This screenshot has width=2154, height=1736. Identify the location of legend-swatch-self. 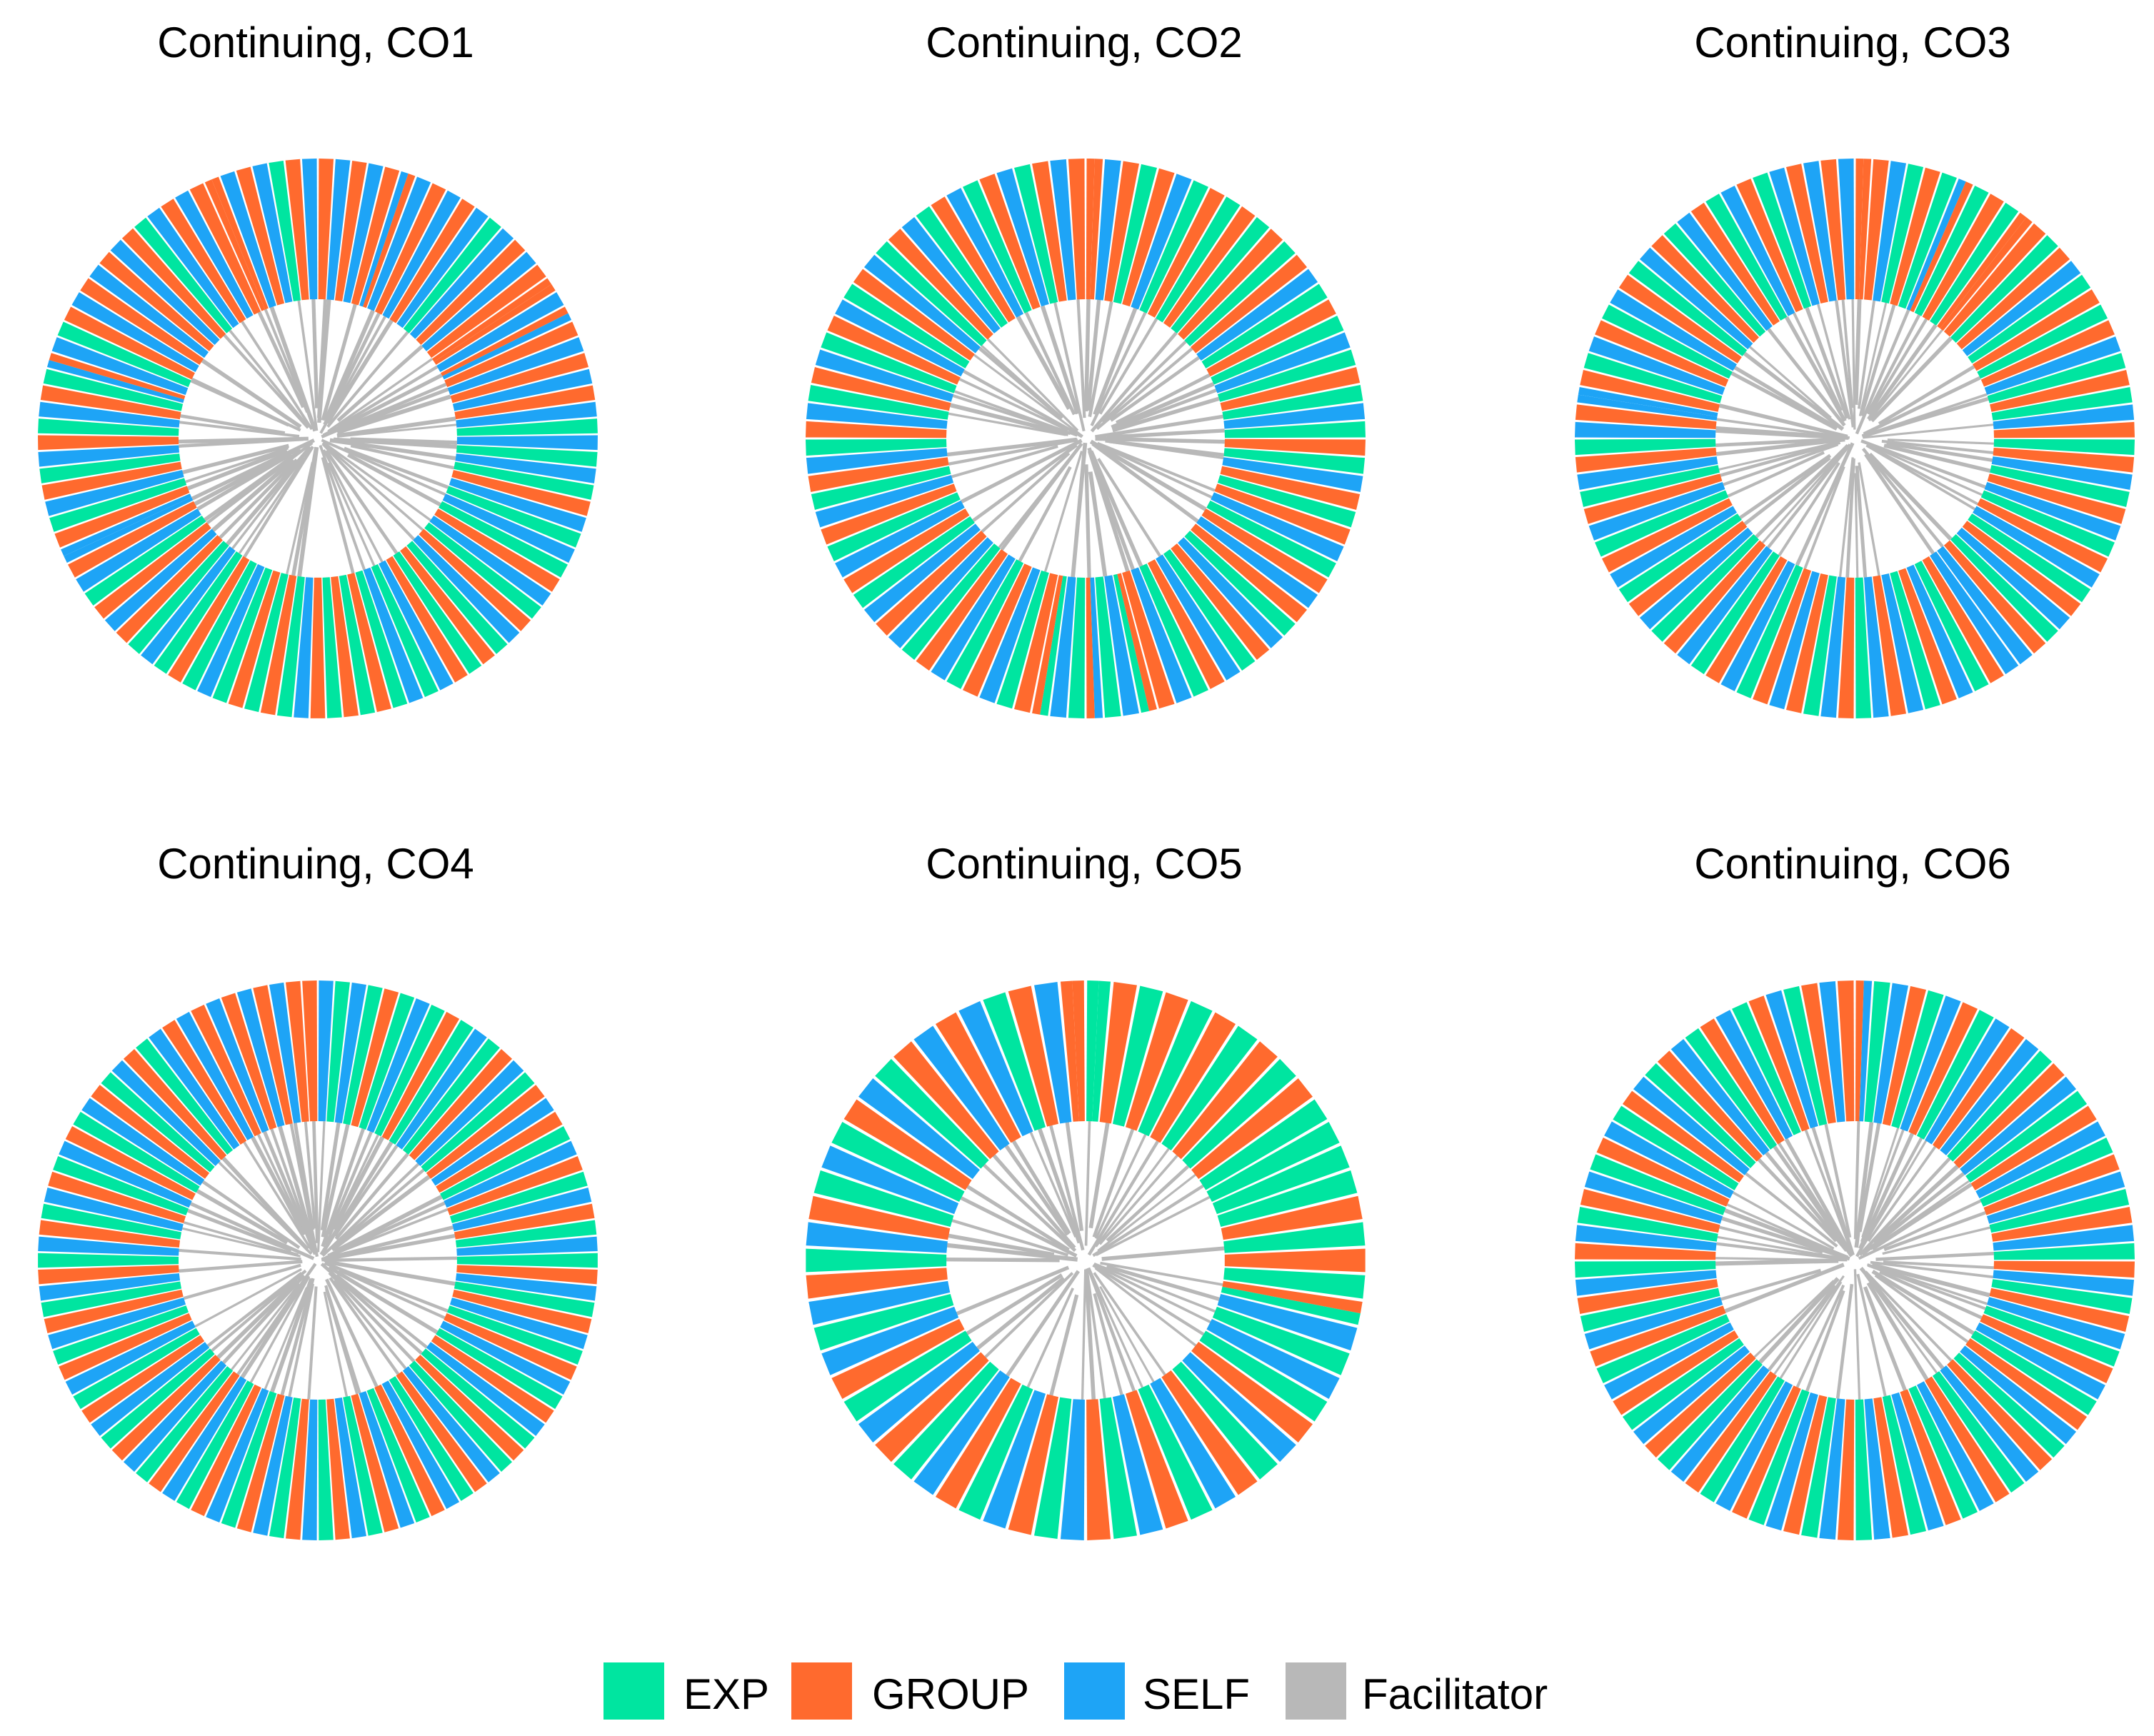
(1094, 1691).